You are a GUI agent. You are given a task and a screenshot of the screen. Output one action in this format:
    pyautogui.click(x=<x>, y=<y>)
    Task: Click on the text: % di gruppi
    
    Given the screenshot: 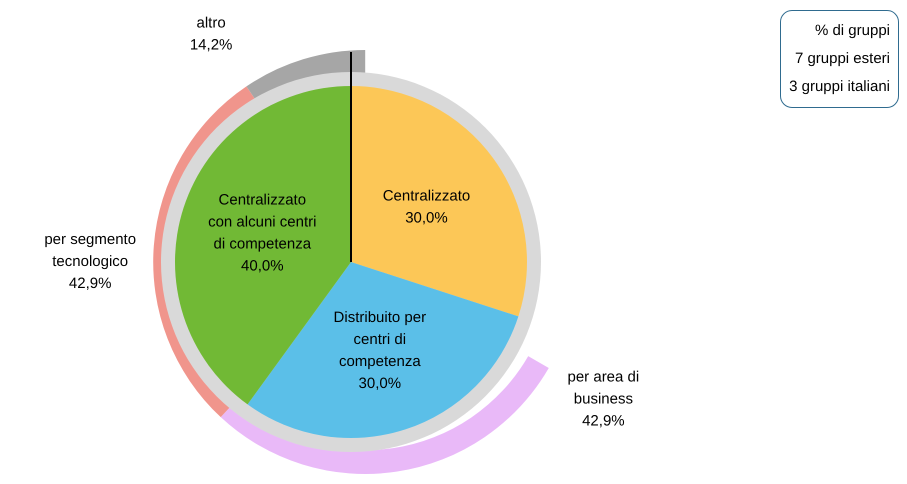 What is the action you would take?
    pyautogui.click(x=852, y=31)
    